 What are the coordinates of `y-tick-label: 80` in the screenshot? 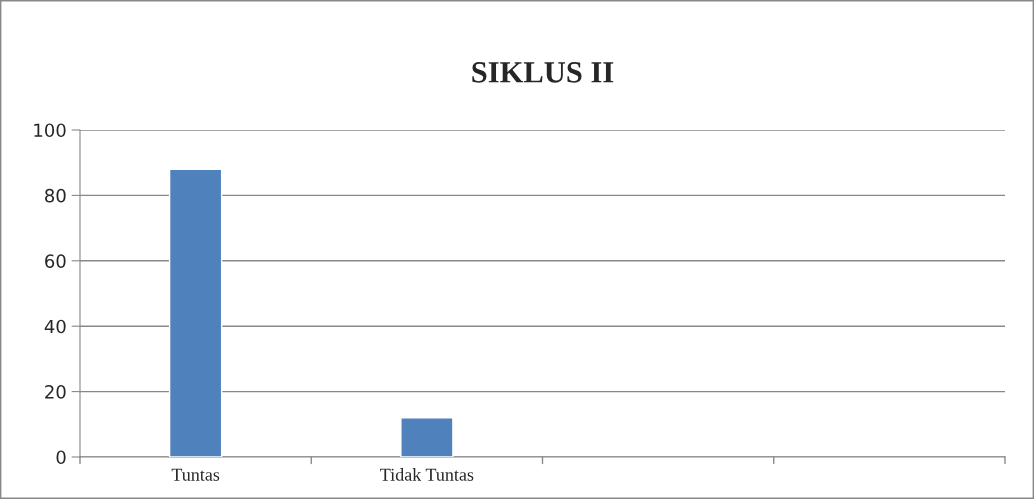 It's located at (55, 195).